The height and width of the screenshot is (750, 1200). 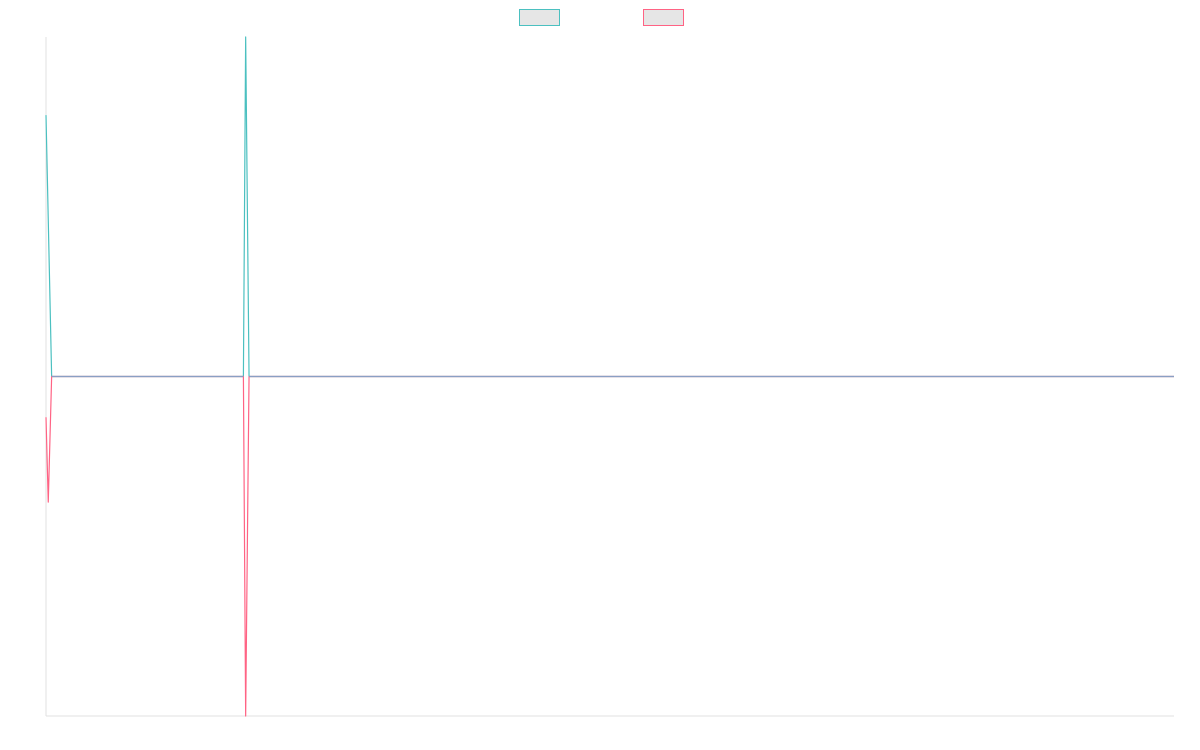 I want to click on legend, so click(x=601, y=17).